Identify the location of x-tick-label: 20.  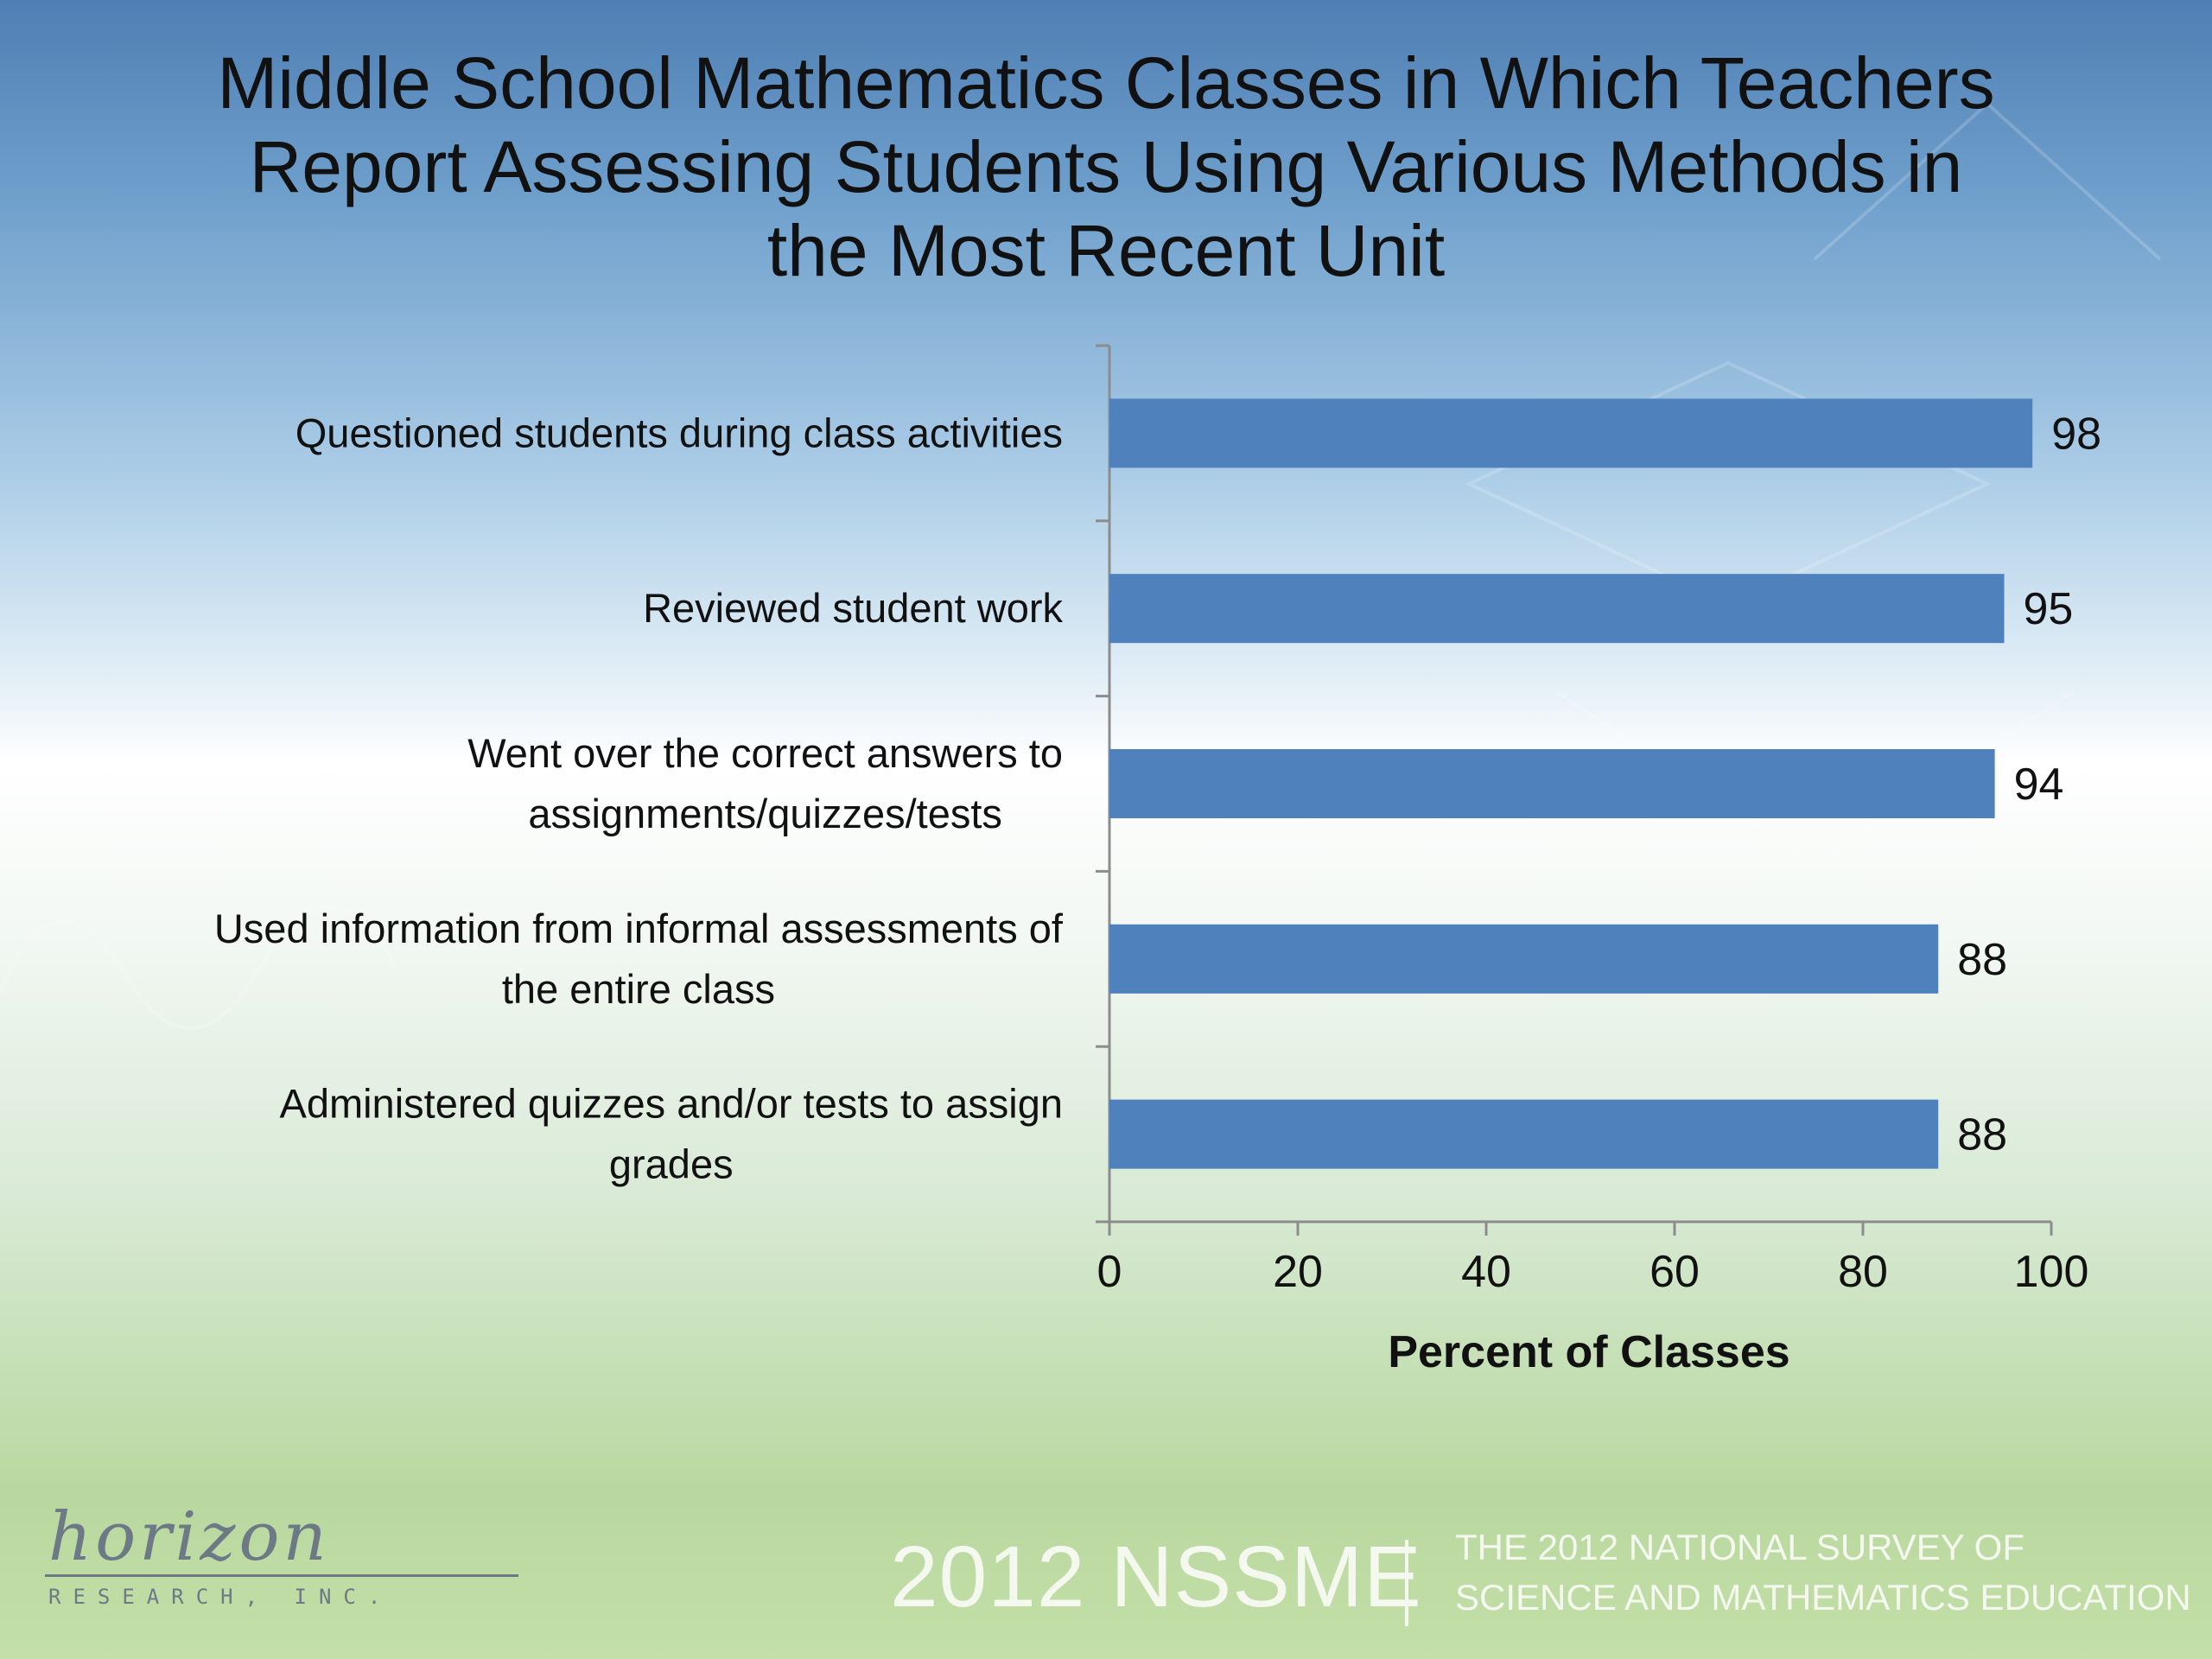
(1298, 1272).